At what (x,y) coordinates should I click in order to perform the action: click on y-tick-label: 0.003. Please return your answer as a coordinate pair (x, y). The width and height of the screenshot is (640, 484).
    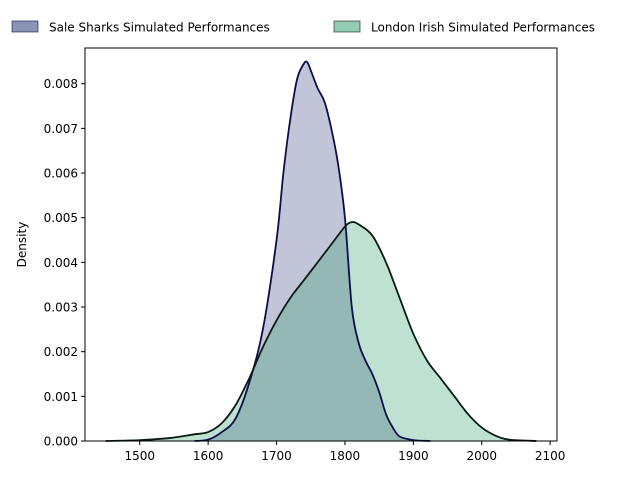
    Looking at the image, I should click on (61, 308).